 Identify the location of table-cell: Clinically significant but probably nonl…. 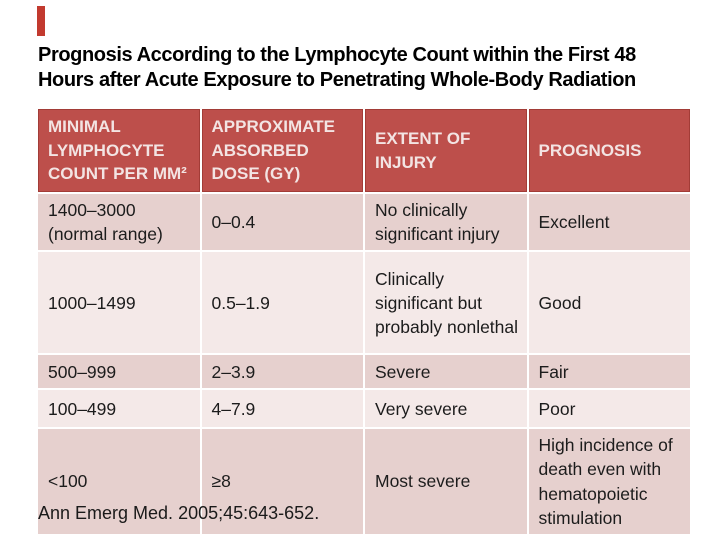
(446, 303).